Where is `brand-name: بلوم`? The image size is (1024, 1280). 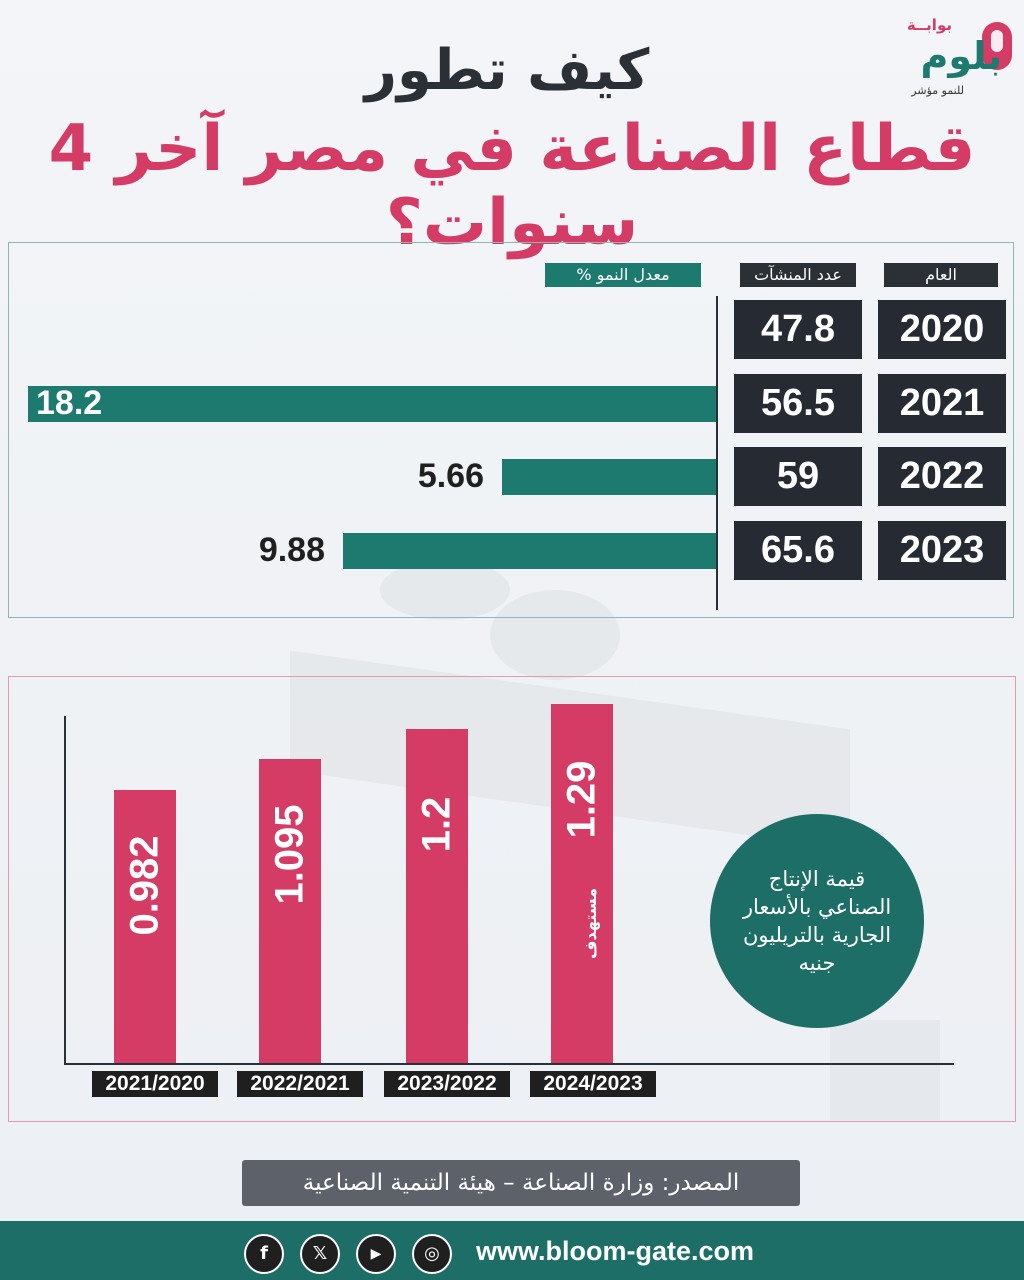
brand-name: بلوم is located at coordinates (961, 56).